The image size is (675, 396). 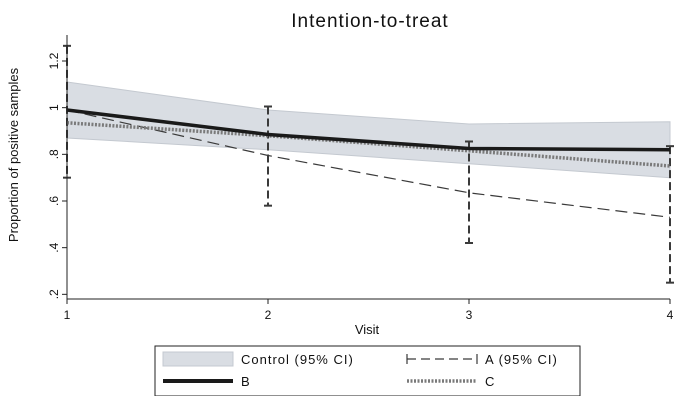 I want to click on chart-title: Intention-to-treat, so click(x=369, y=21).